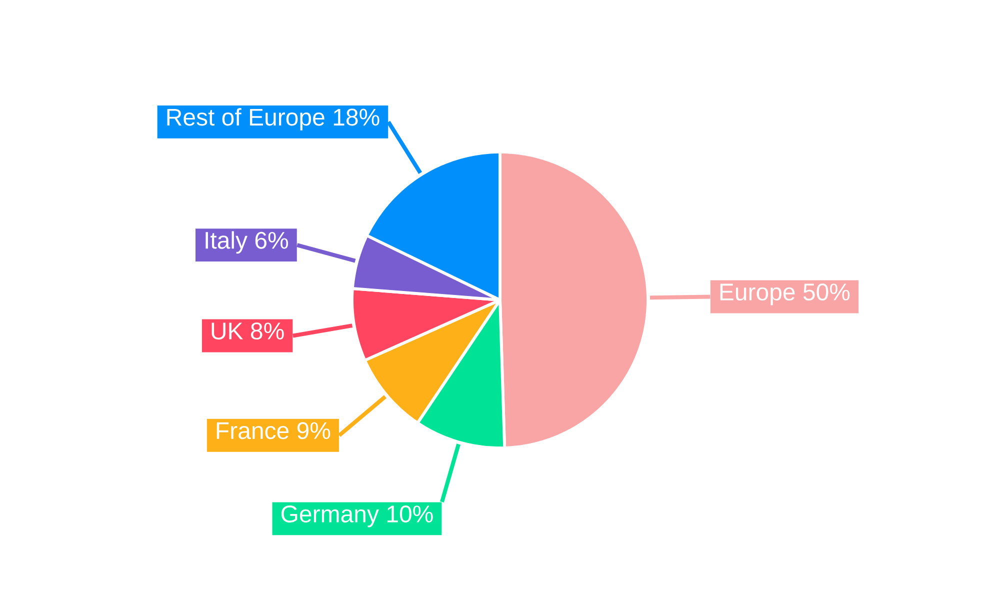 The width and height of the screenshot is (1000, 600). What do you see at coordinates (313, 431) in the screenshot?
I see `data-label: 9%` at bounding box center [313, 431].